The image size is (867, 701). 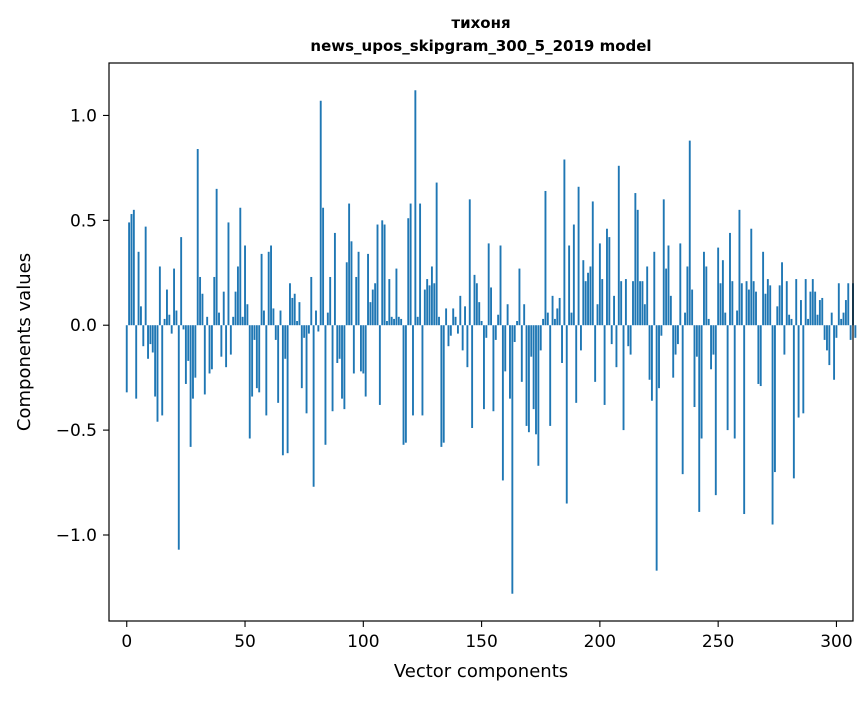 I want to click on y-tick-label: 0.0, so click(x=83, y=326).